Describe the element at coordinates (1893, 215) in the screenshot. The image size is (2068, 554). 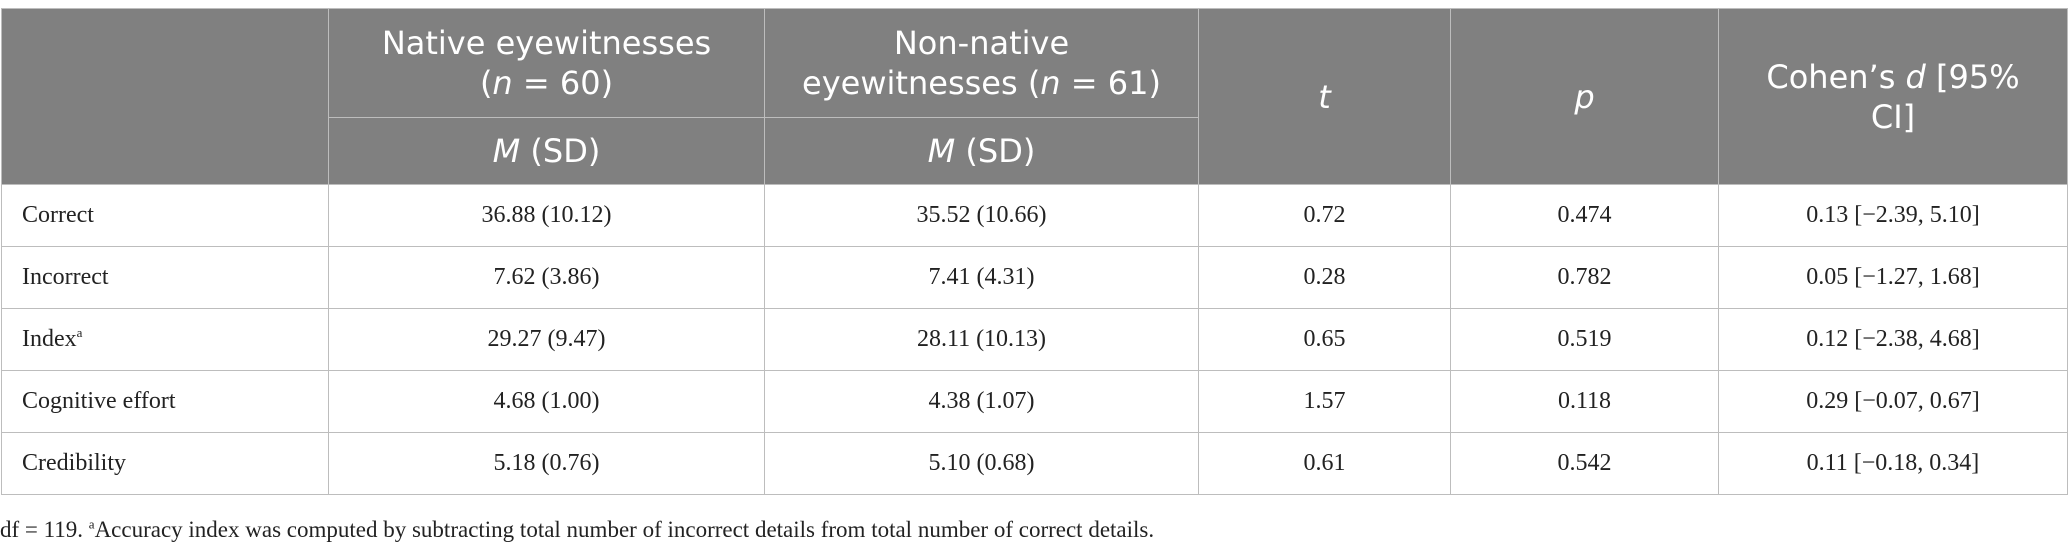
I see `cell-cohens-d: 0.13 [−2.39, 5.10]` at that location.